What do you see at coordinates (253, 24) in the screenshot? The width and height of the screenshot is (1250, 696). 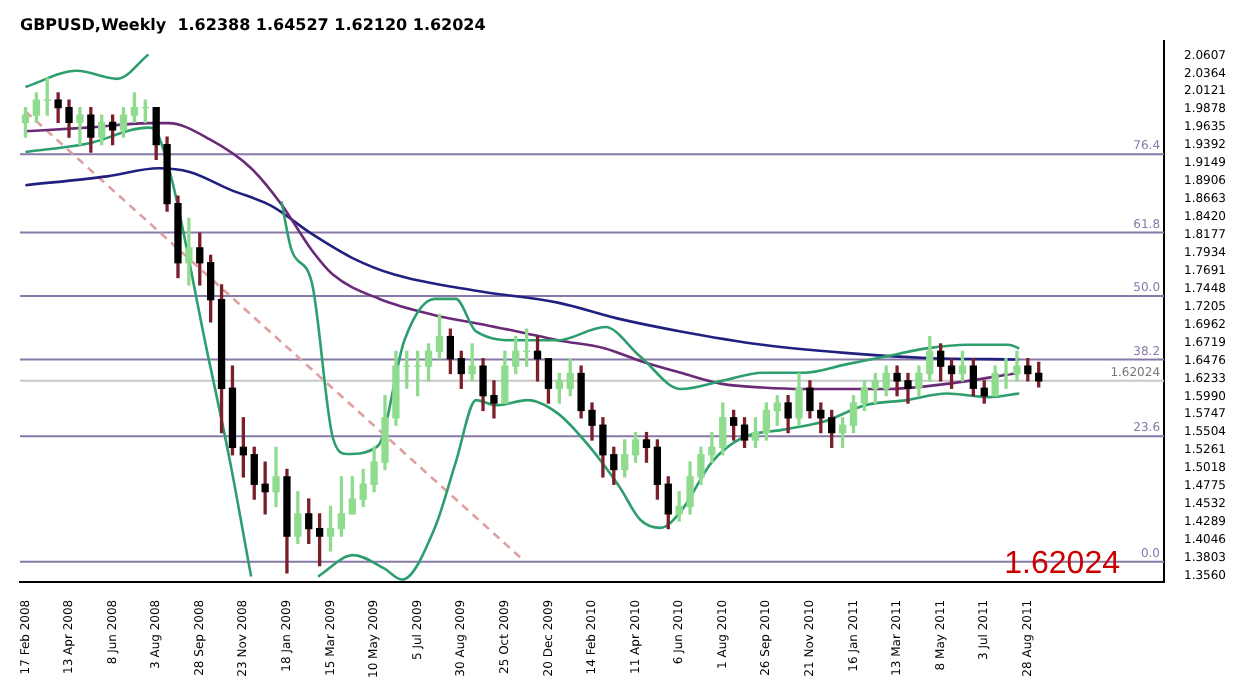 I see `chart-title: GBPUSD,Weekly 1.62388 1.64527 1.62120 1.62024` at bounding box center [253, 24].